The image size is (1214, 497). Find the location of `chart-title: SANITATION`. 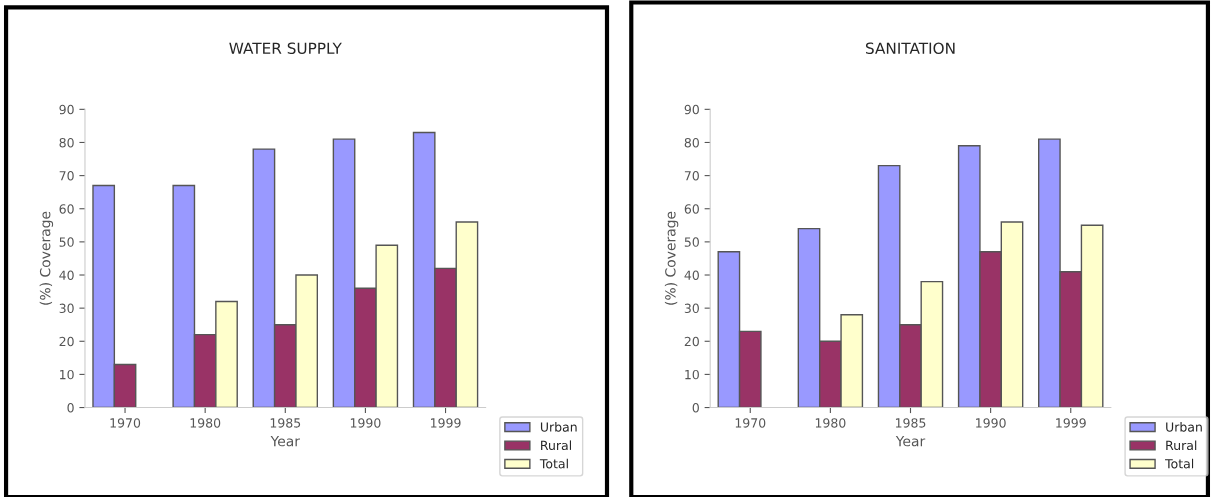

chart-title: SANITATION is located at coordinates (910, 48).